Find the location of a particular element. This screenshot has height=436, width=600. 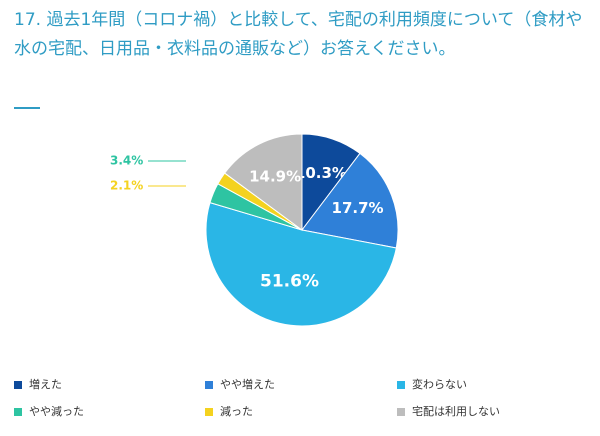

data-label: 51.6% is located at coordinates (289, 281).